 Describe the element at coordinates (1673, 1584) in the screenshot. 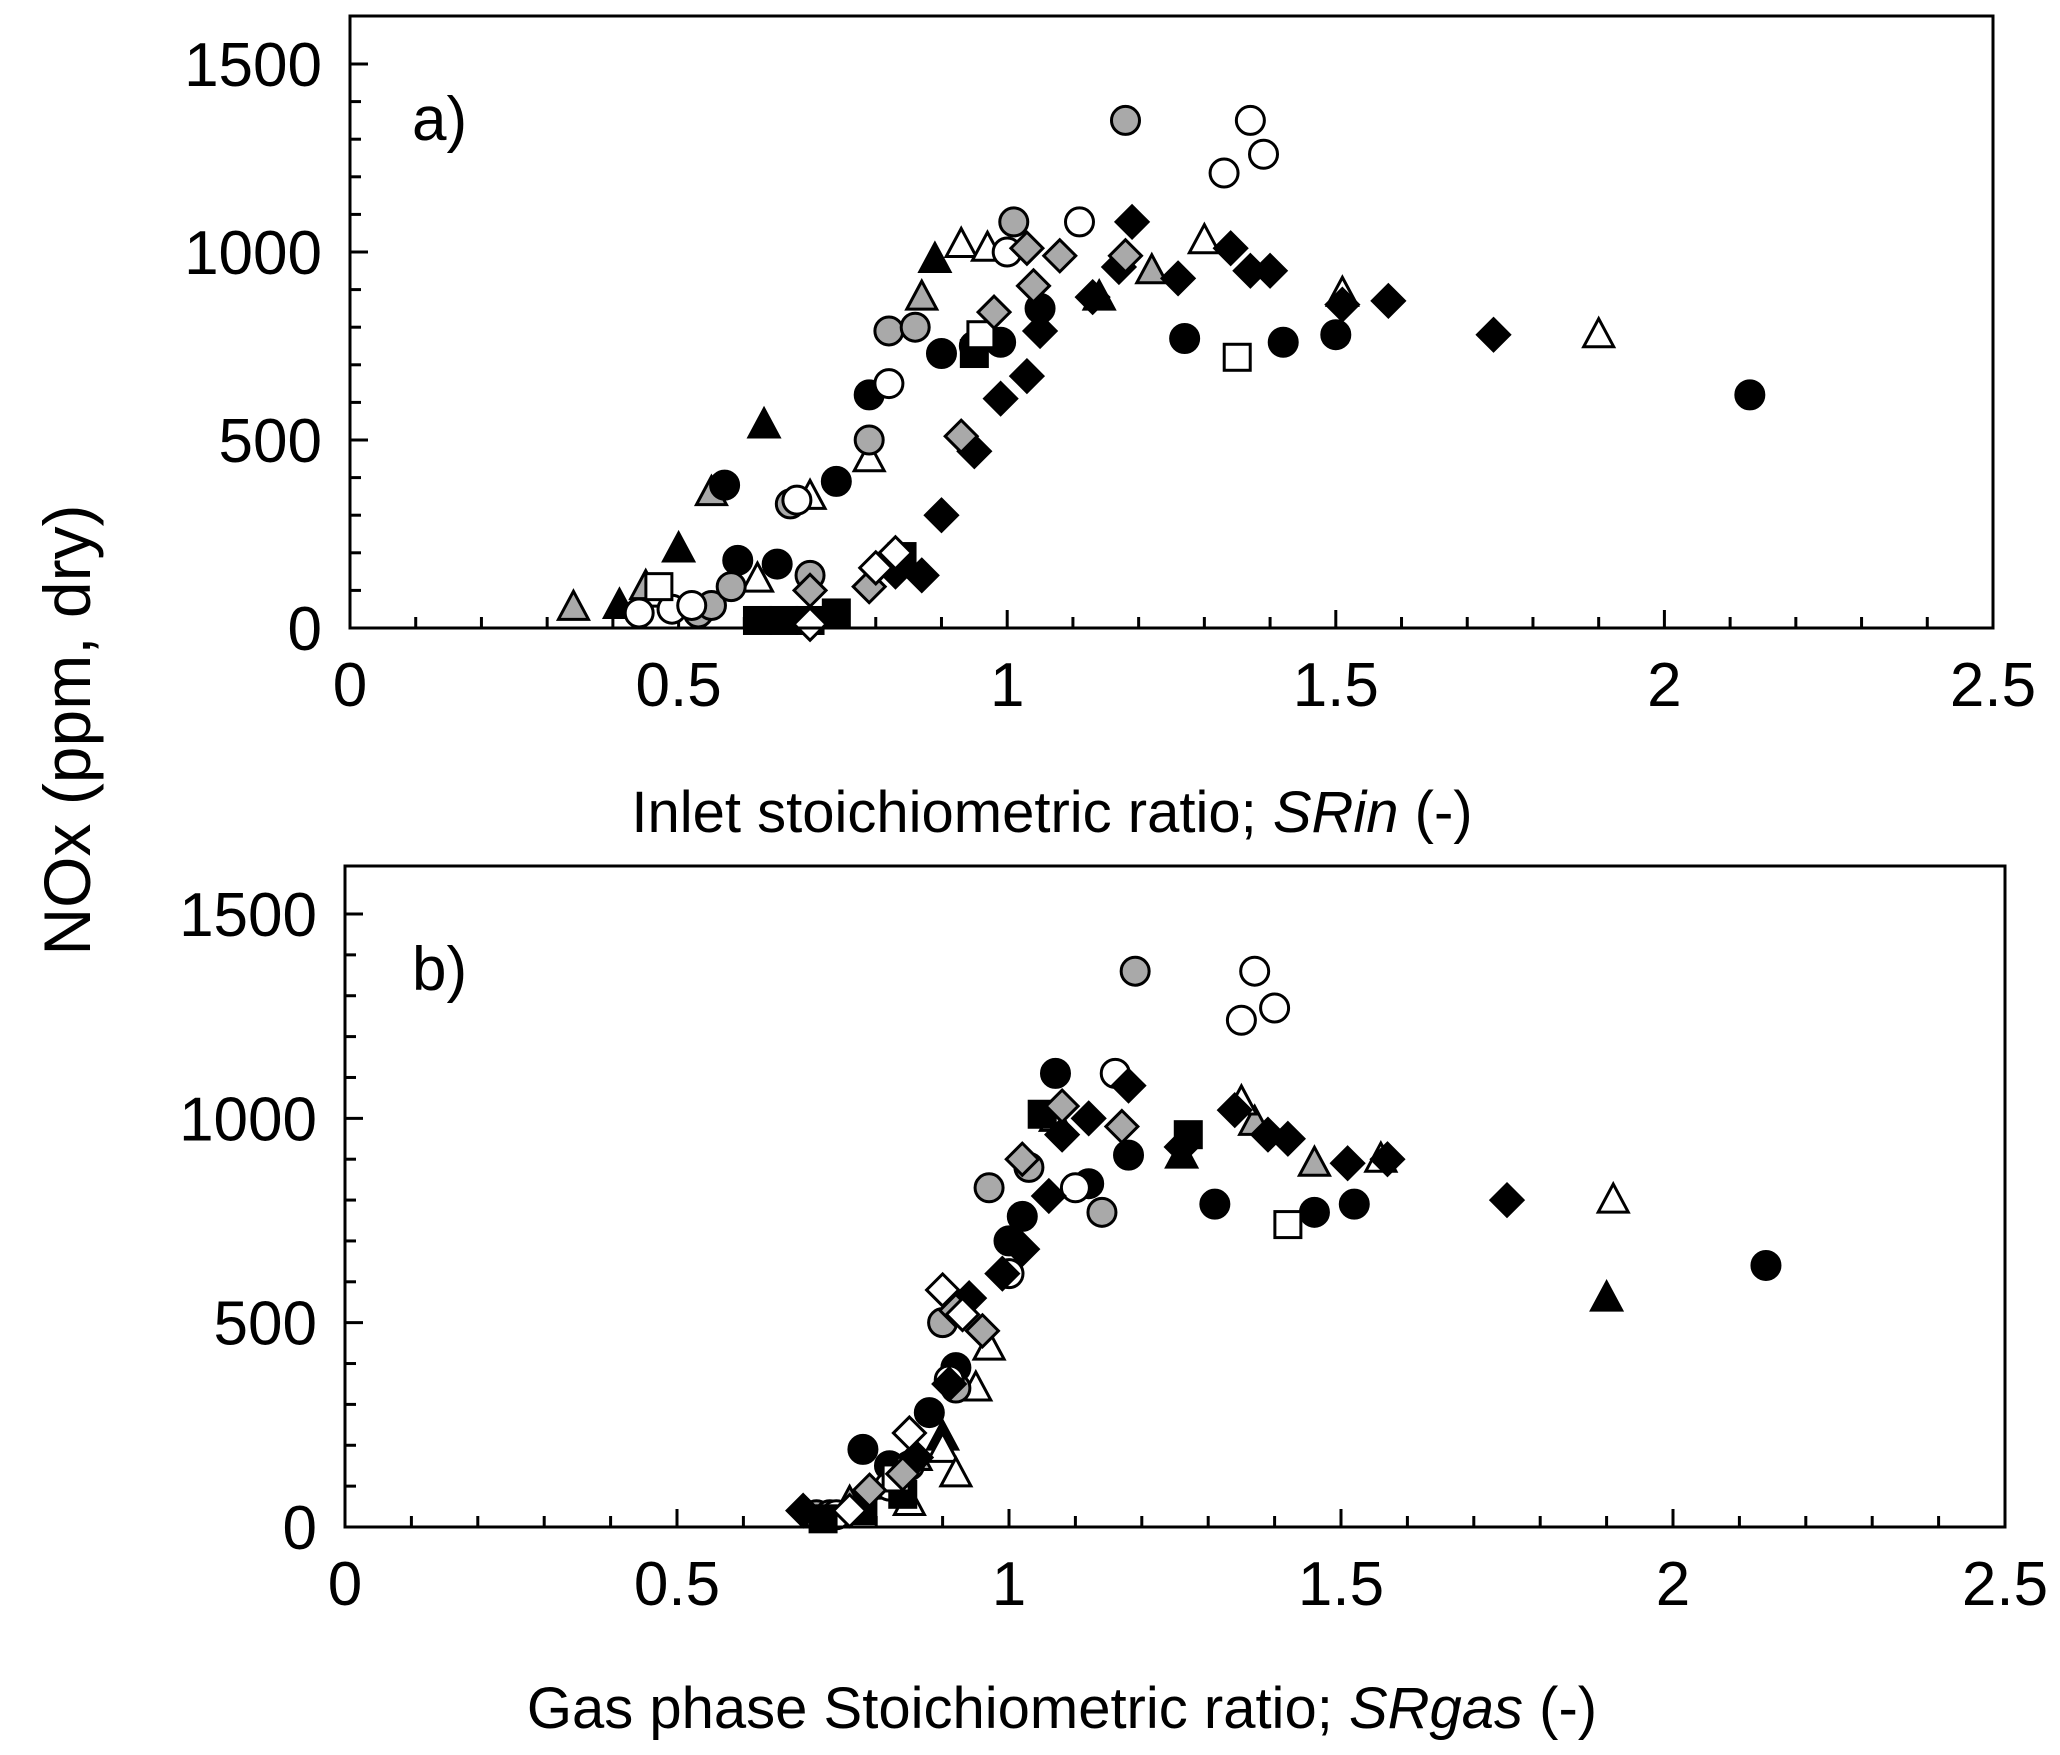

I see `panel-b-x-tick-label: 2` at that location.